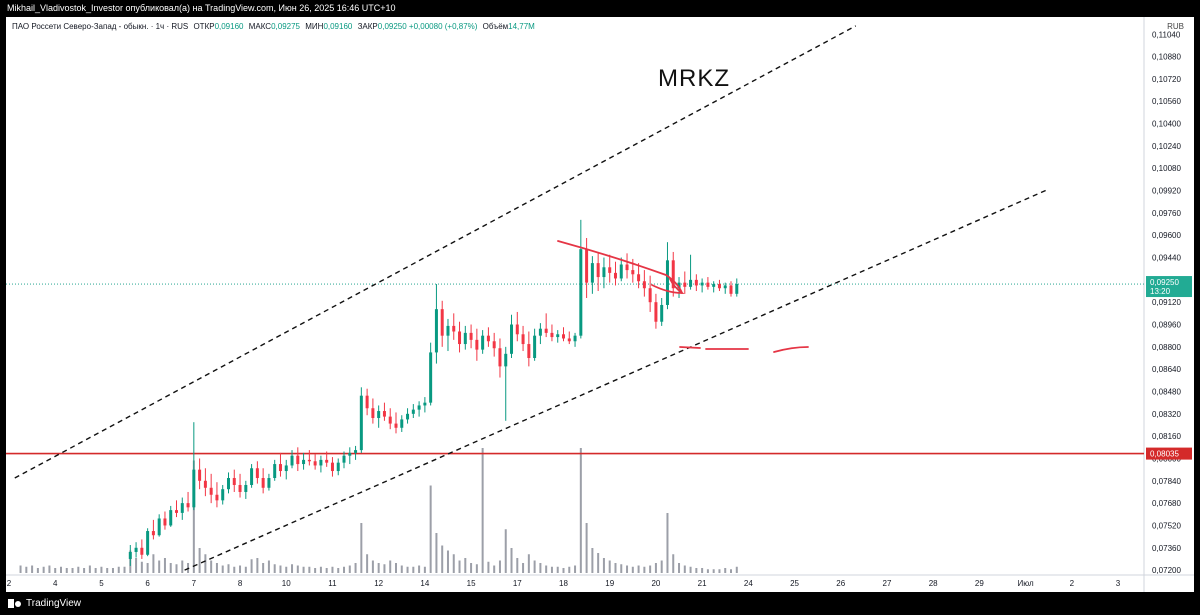 Image resolution: width=1200 pixels, height=615 pixels. What do you see at coordinates (392, 26) in the screenshot?
I see `close-value: 0,09250` at bounding box center [392, 26].